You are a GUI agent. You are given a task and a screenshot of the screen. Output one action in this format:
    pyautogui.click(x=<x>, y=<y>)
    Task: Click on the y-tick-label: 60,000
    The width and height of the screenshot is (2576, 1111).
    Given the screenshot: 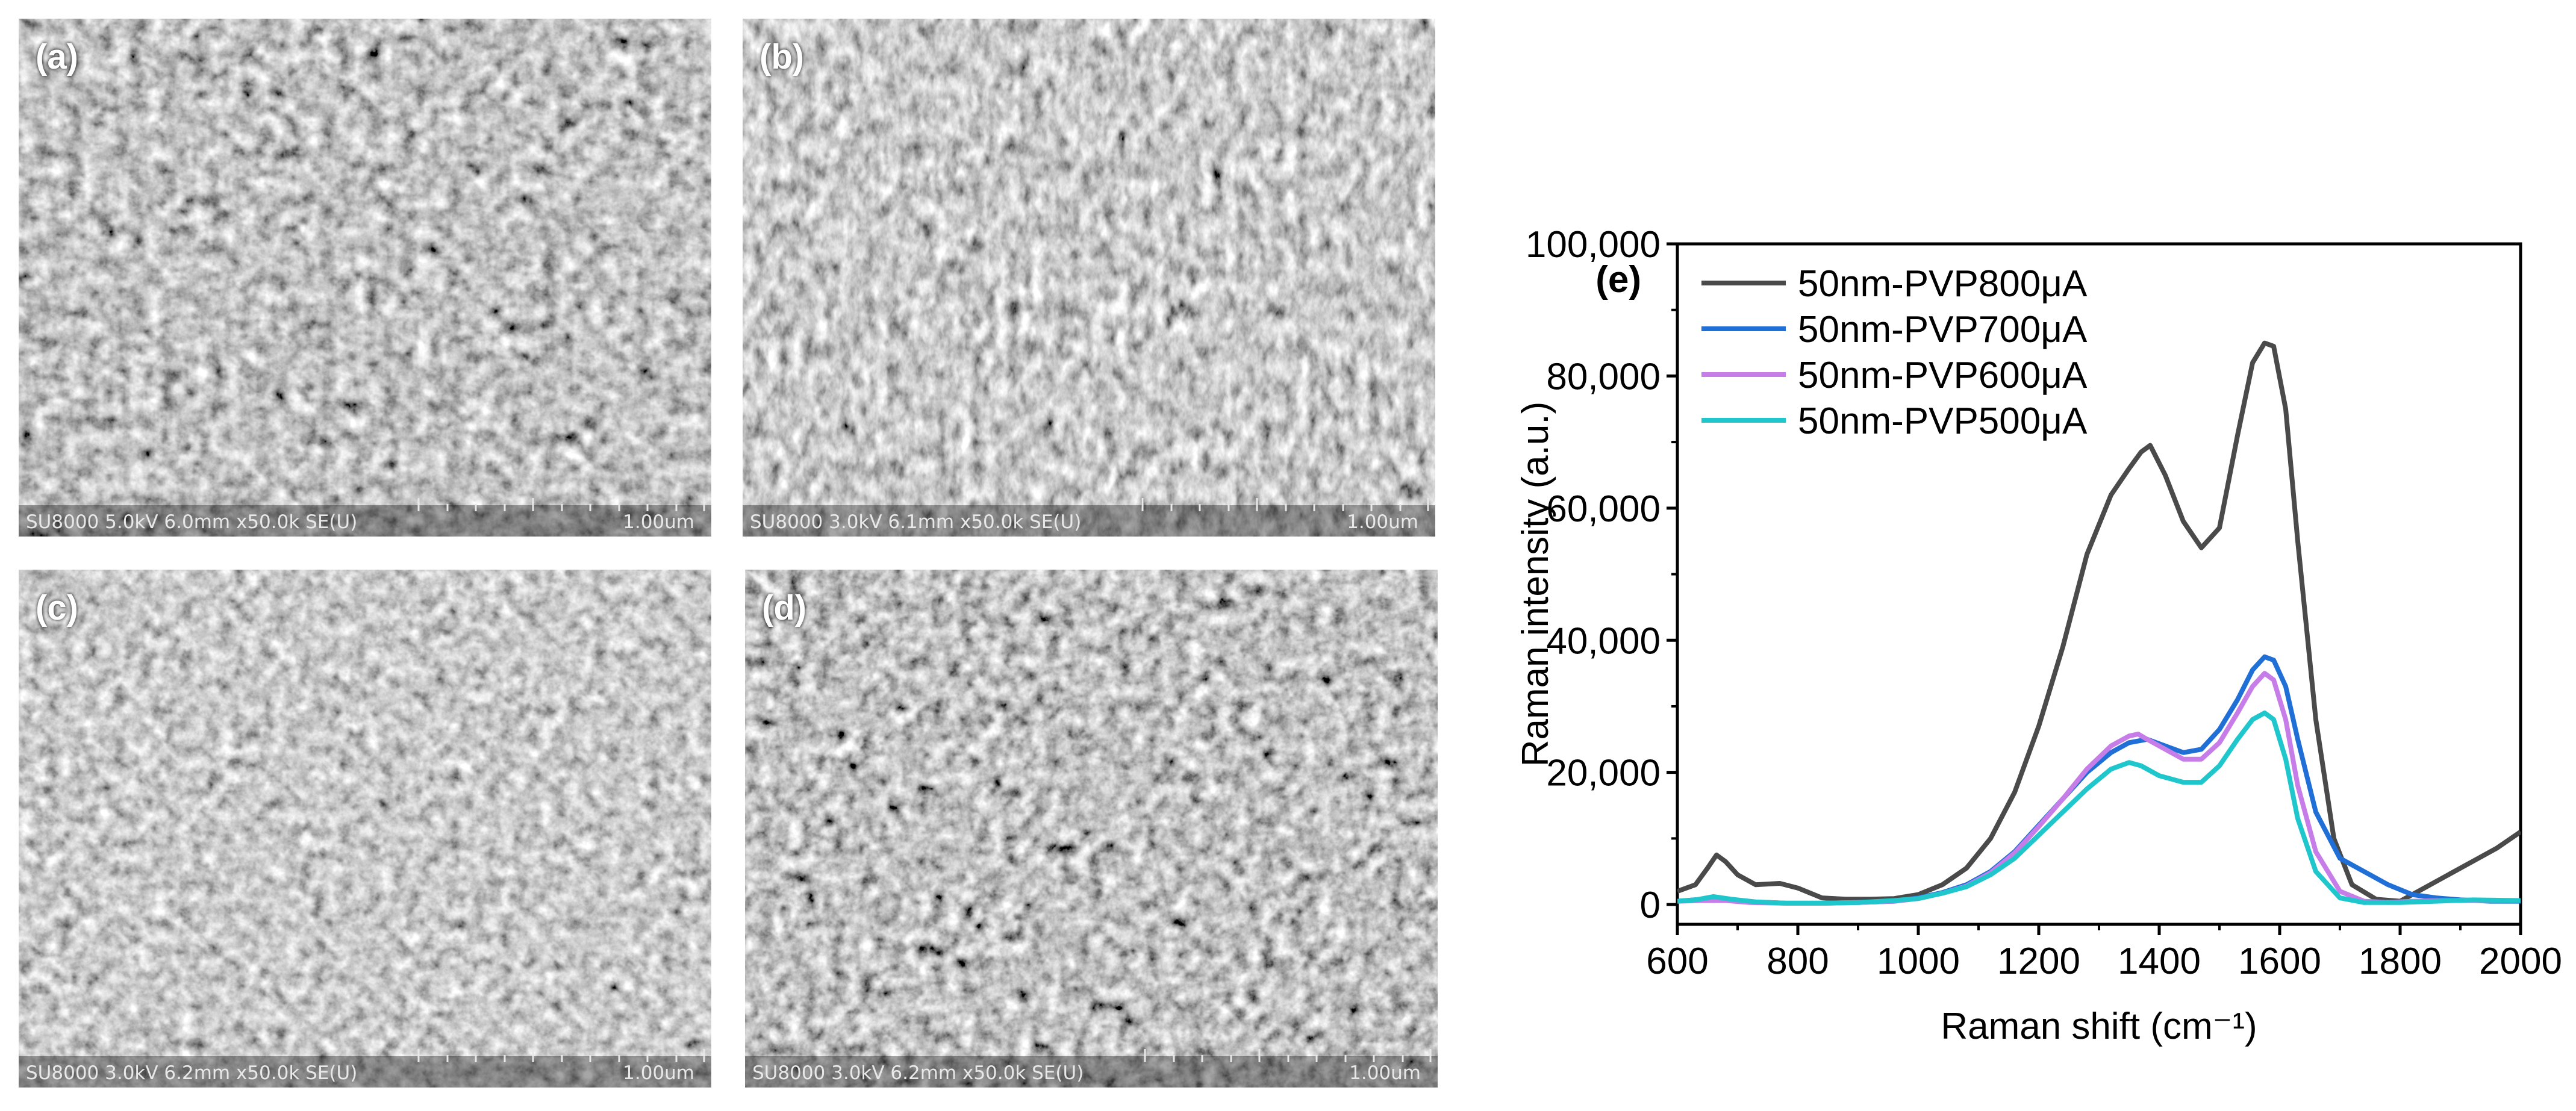 What is the action you would take?
    pyautogui.click(x=1603, y=509)
    